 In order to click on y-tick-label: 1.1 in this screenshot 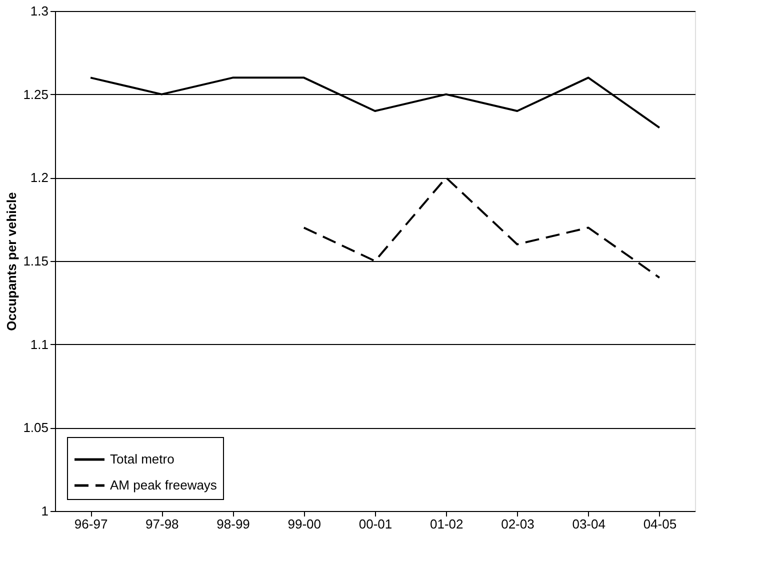, I will do `click(39, 344)`.